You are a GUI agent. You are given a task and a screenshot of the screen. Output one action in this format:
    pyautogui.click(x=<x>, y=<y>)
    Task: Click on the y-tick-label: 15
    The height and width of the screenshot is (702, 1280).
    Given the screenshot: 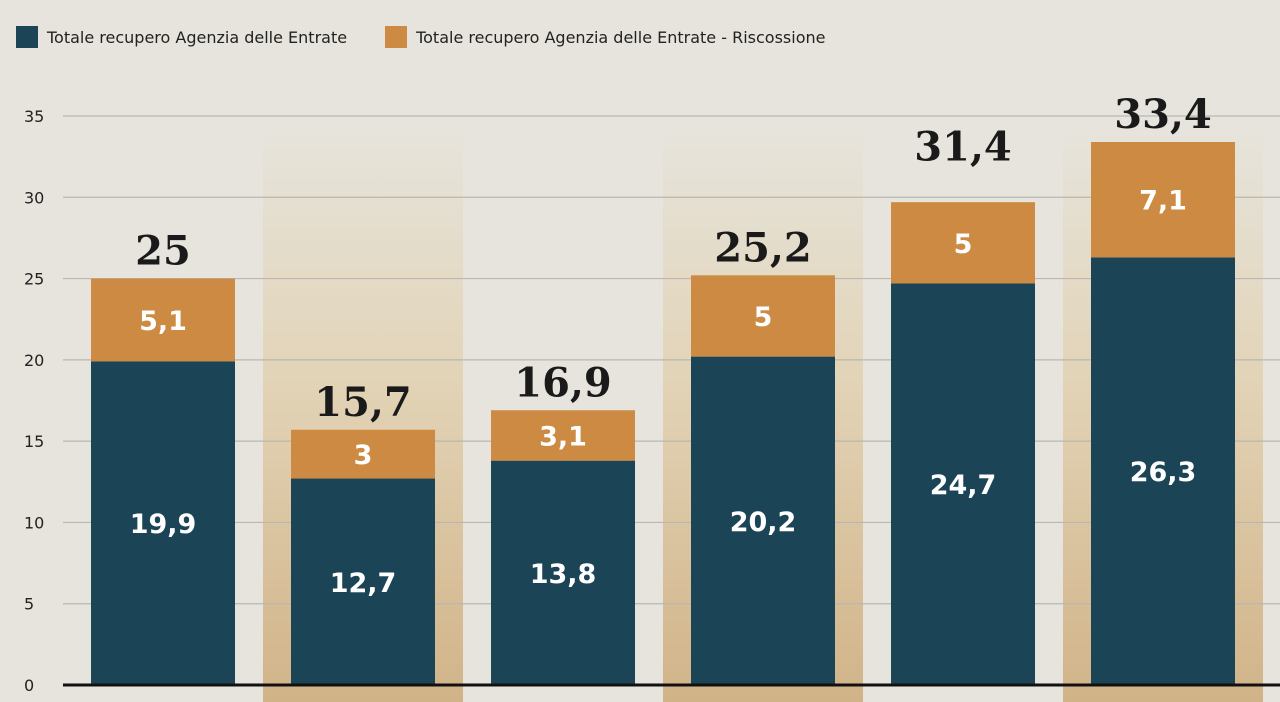 What is the action you would take?
    pyautogui.click(x=34, y=441)
    